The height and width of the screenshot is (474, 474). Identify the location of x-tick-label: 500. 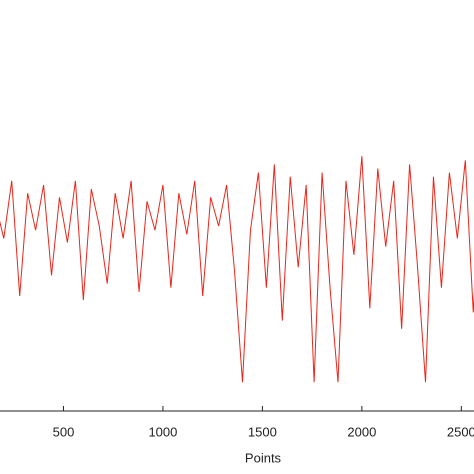
(64, 431).